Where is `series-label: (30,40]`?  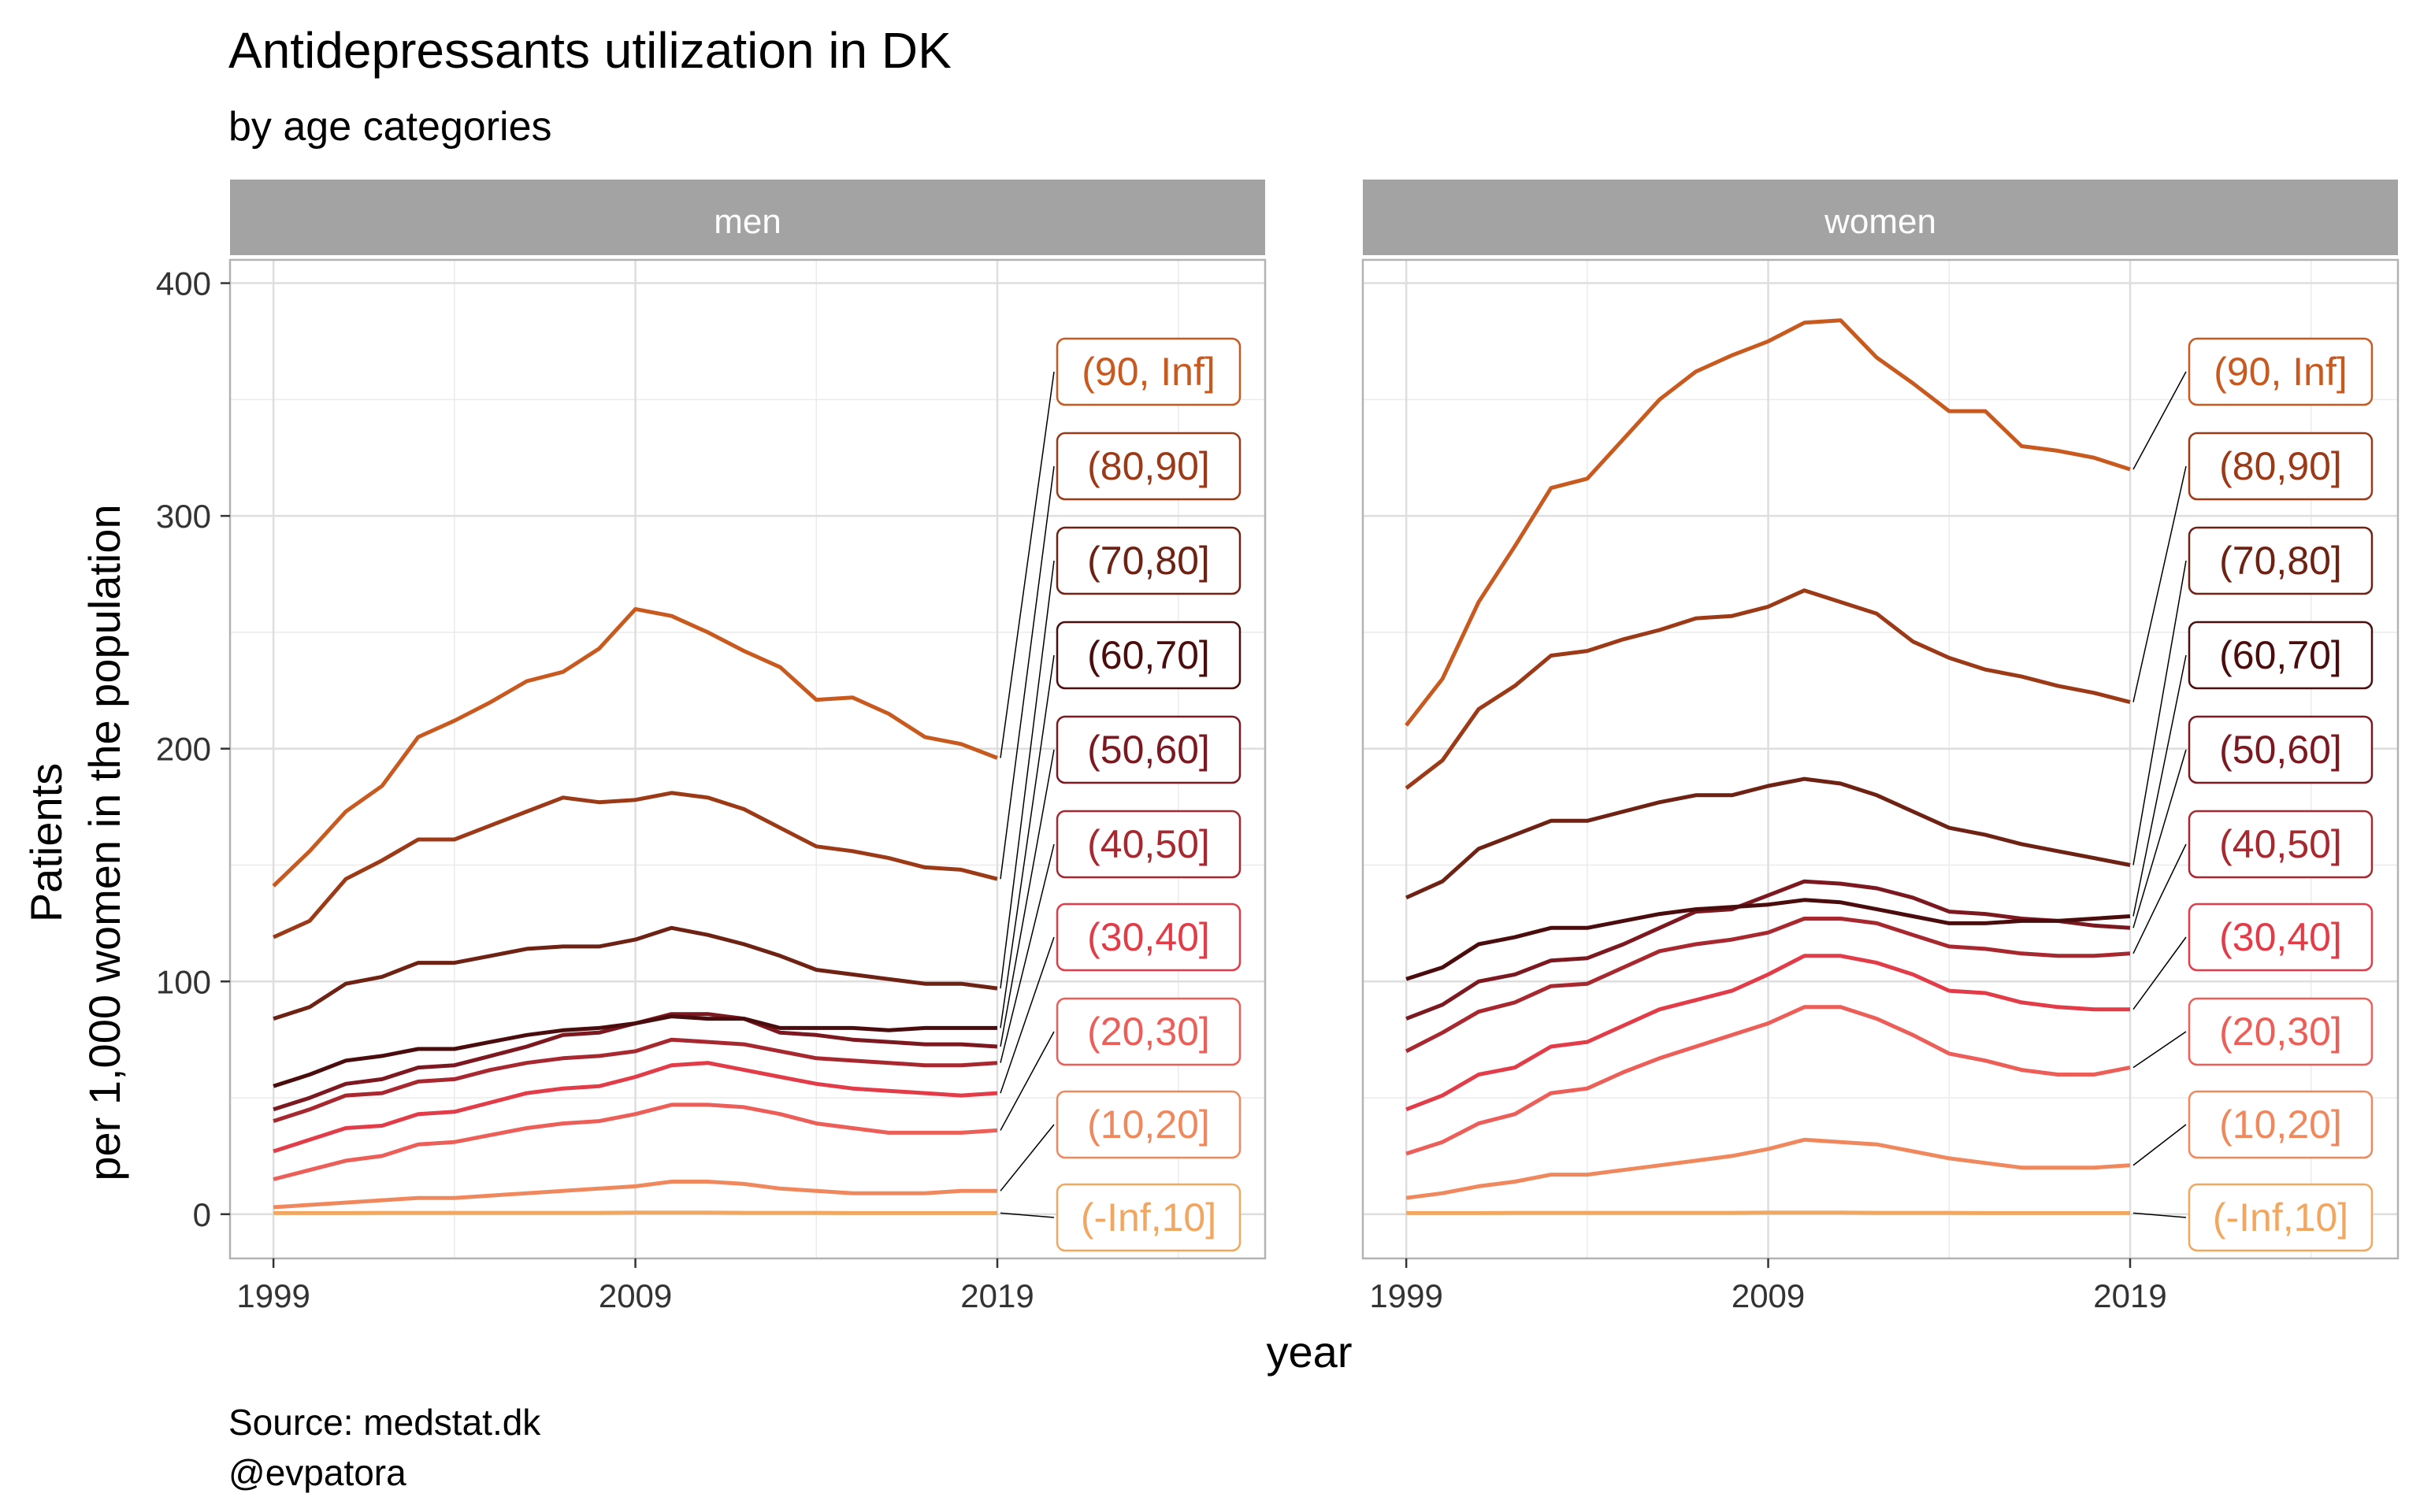 series-label: (30,40] is located at coordinates (1148, 937).